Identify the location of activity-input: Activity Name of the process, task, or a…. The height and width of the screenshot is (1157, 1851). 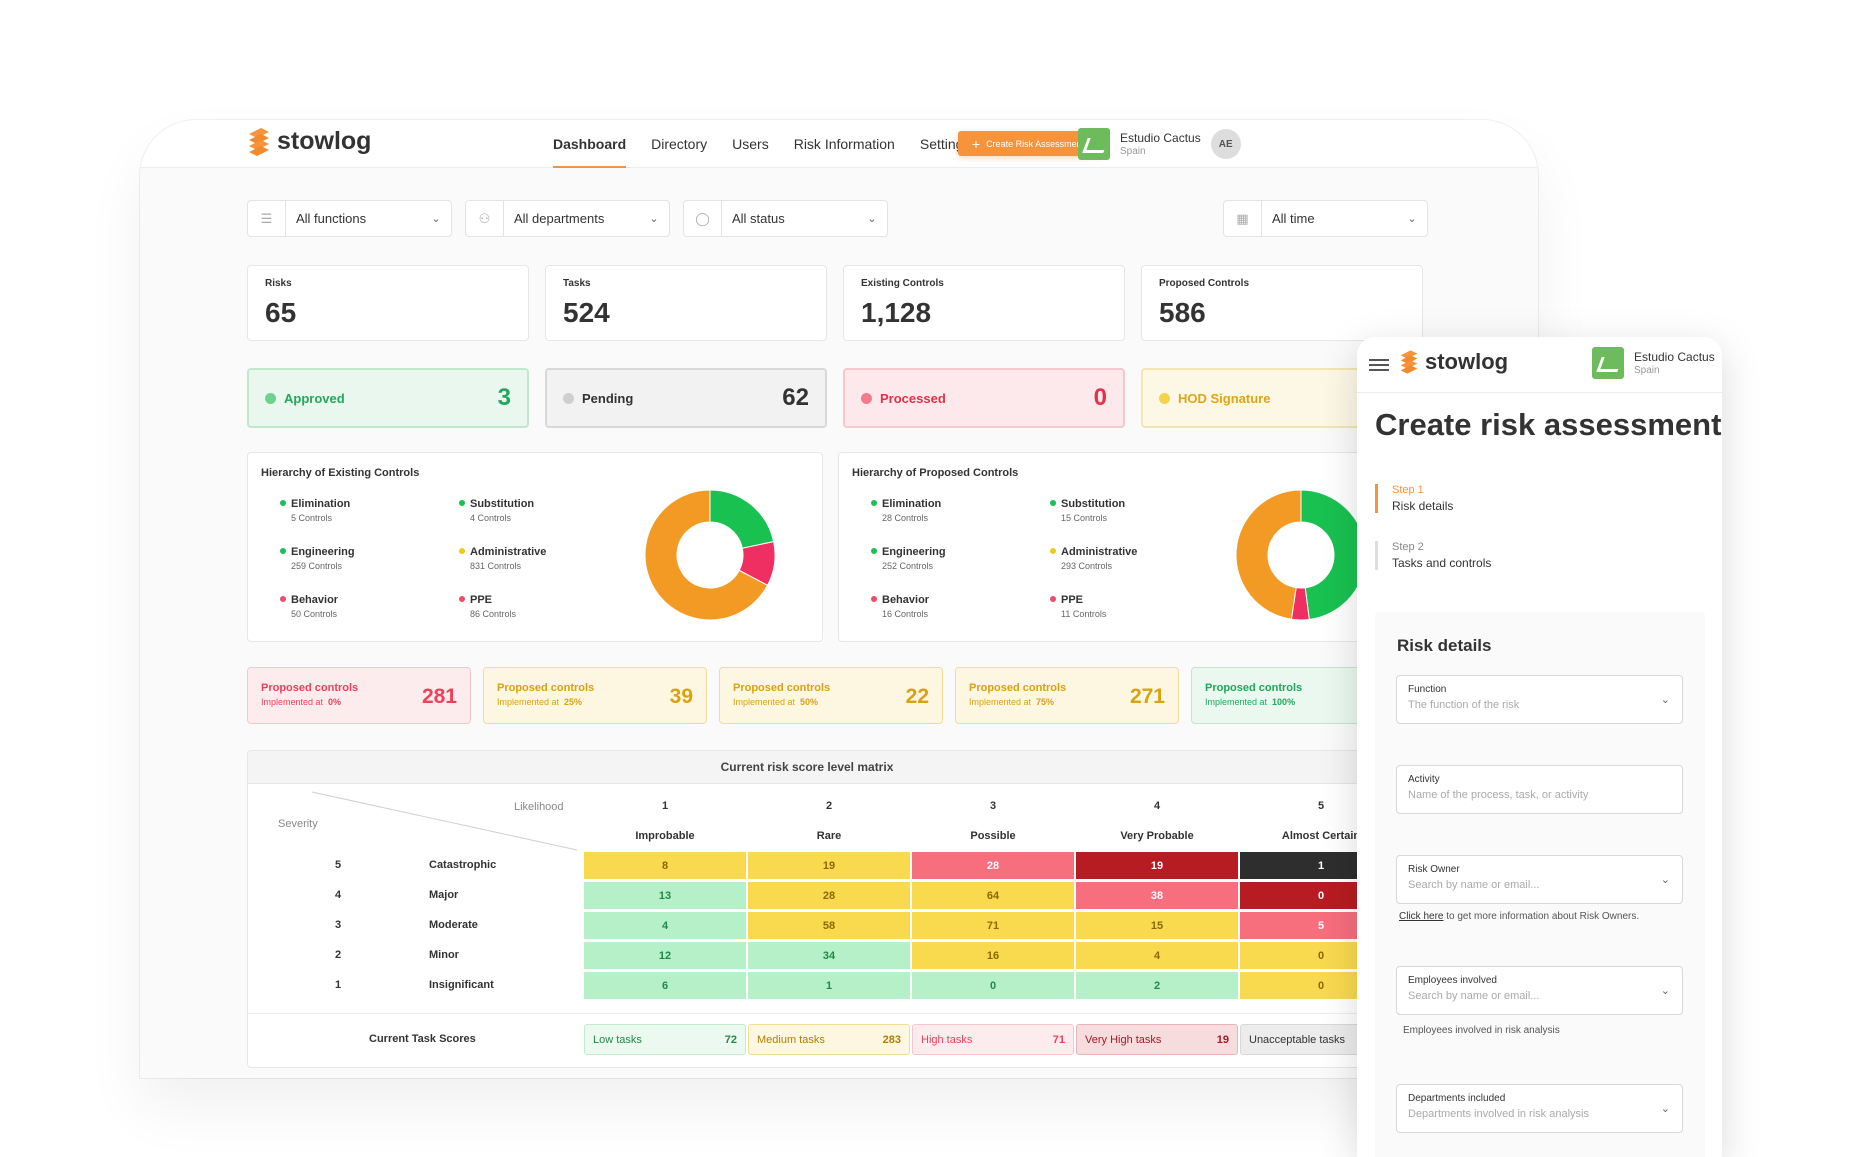
(1539, 789).